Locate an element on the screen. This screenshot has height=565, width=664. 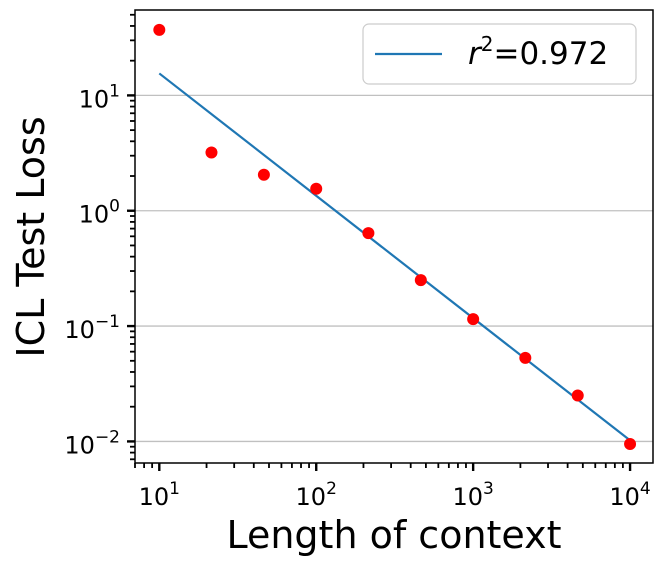
x-tick-label: 10⁴ is located at coordinates (629, 495).